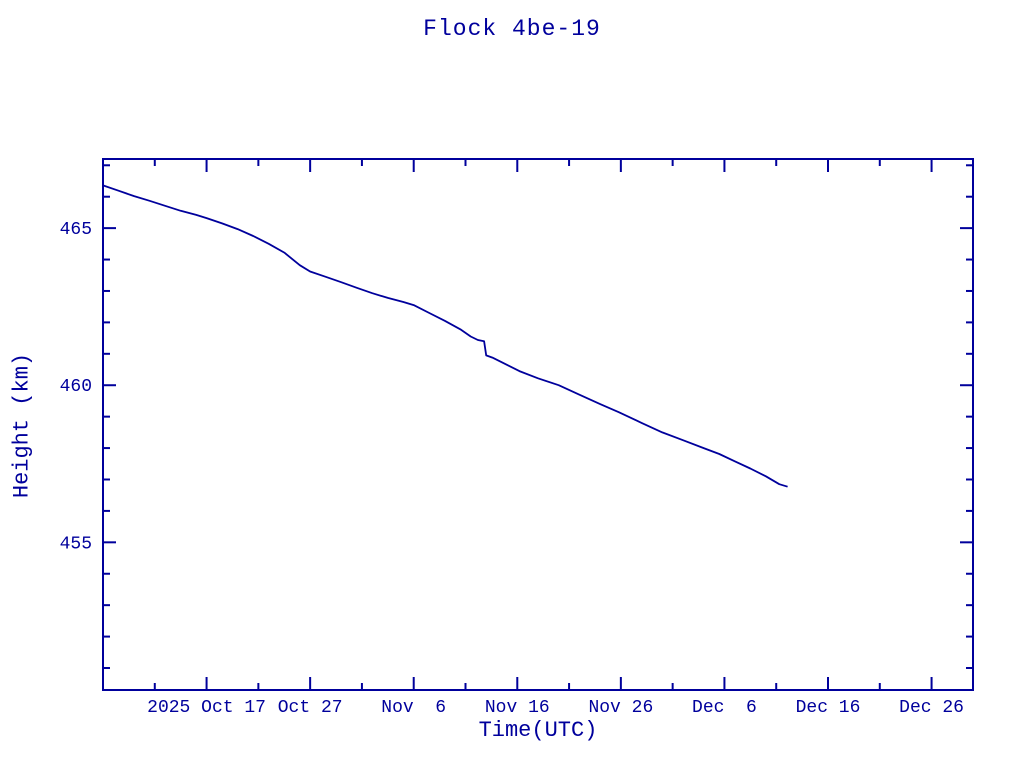 The image size is (1024, 768). What do you see at coordinates (620, 708) in the screenshot?
I see `x-tick-label: Nov 26` at bounding box center [620, 708].